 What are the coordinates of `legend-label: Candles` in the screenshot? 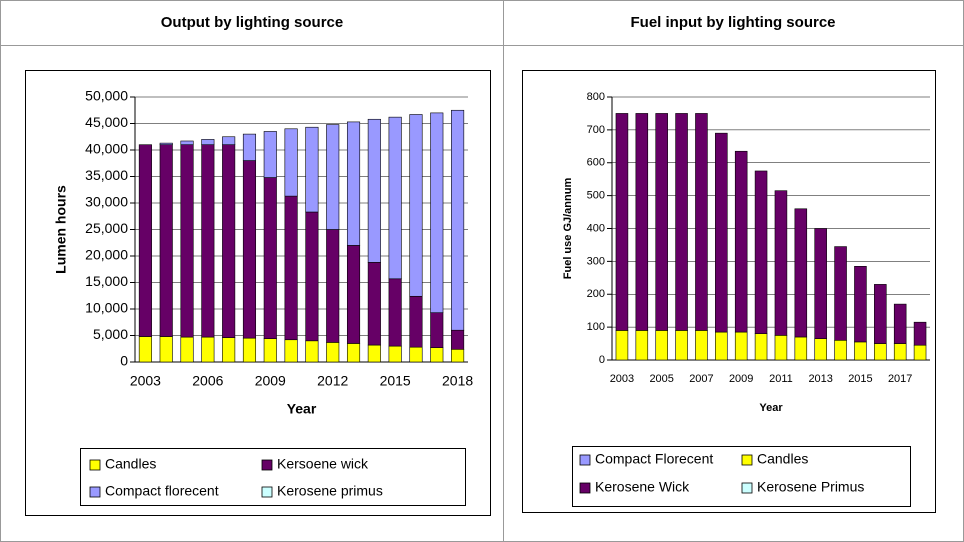 It's located at (130, 464).